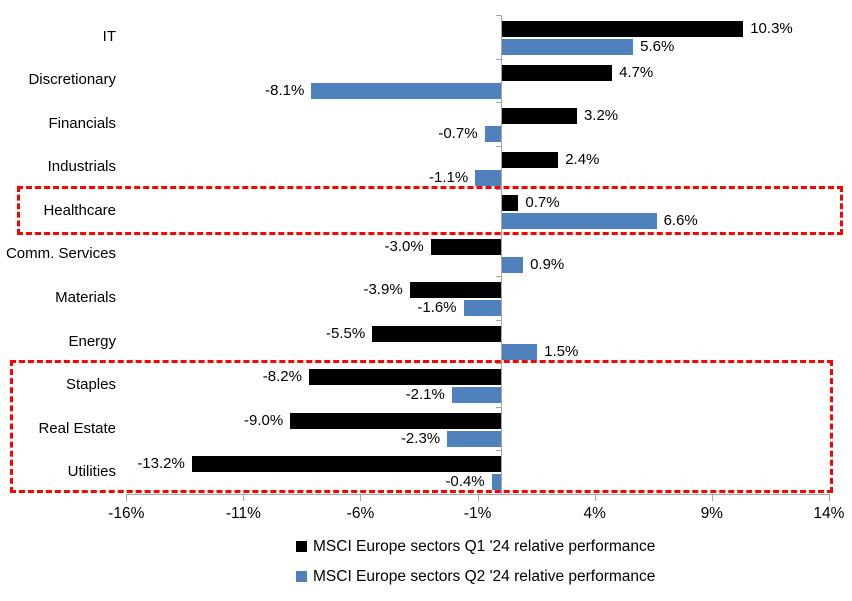 Image resolution: width=852 pixels, height=601 pixels. Describe the element at coordinates (60, 254) in the screenshot. I see `category-label-comm-services: Comm. Services` at that location.